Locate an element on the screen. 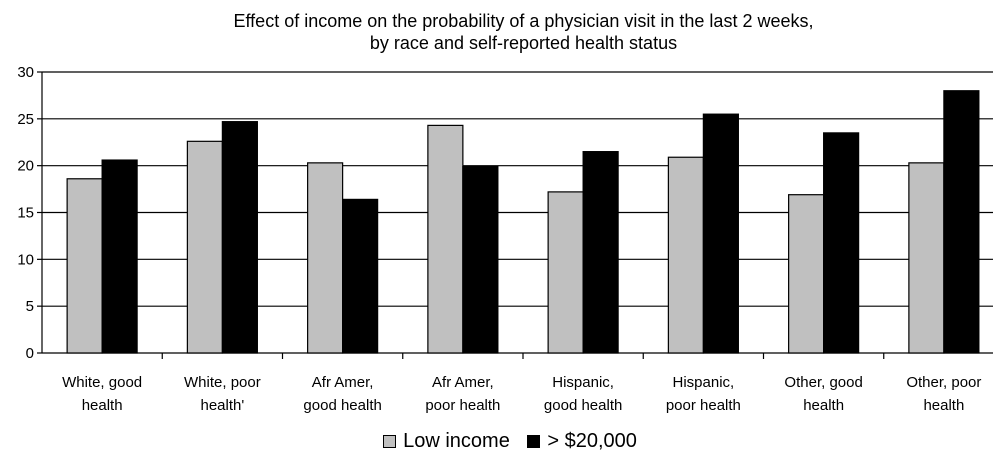 Image resolution: width=993 pixels, height=456 pixels. x-tick-label-7-1: health is located at coordinates (943, 405).